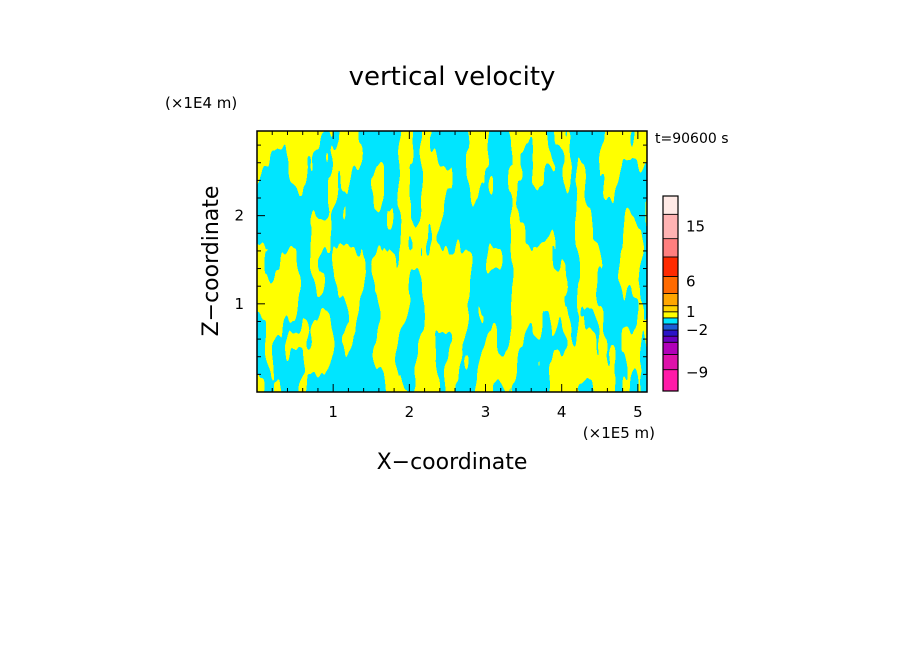 This screenshot has width=904, height=654. What do you see at coordinates (691, 312) in the screenshot?
I see `colorbar-label: 1` at bounding box center [691, 312].